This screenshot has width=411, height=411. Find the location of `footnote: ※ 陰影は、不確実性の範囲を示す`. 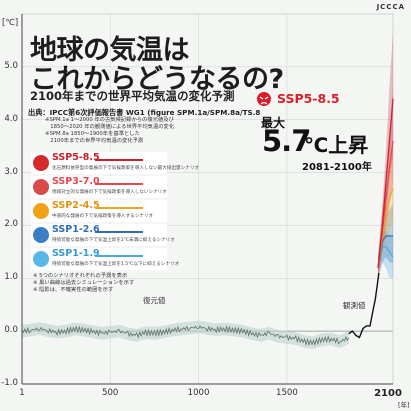

footnote: ※ 陰影は、不確実性の範囲を示す is located at coordinates (73, 290).